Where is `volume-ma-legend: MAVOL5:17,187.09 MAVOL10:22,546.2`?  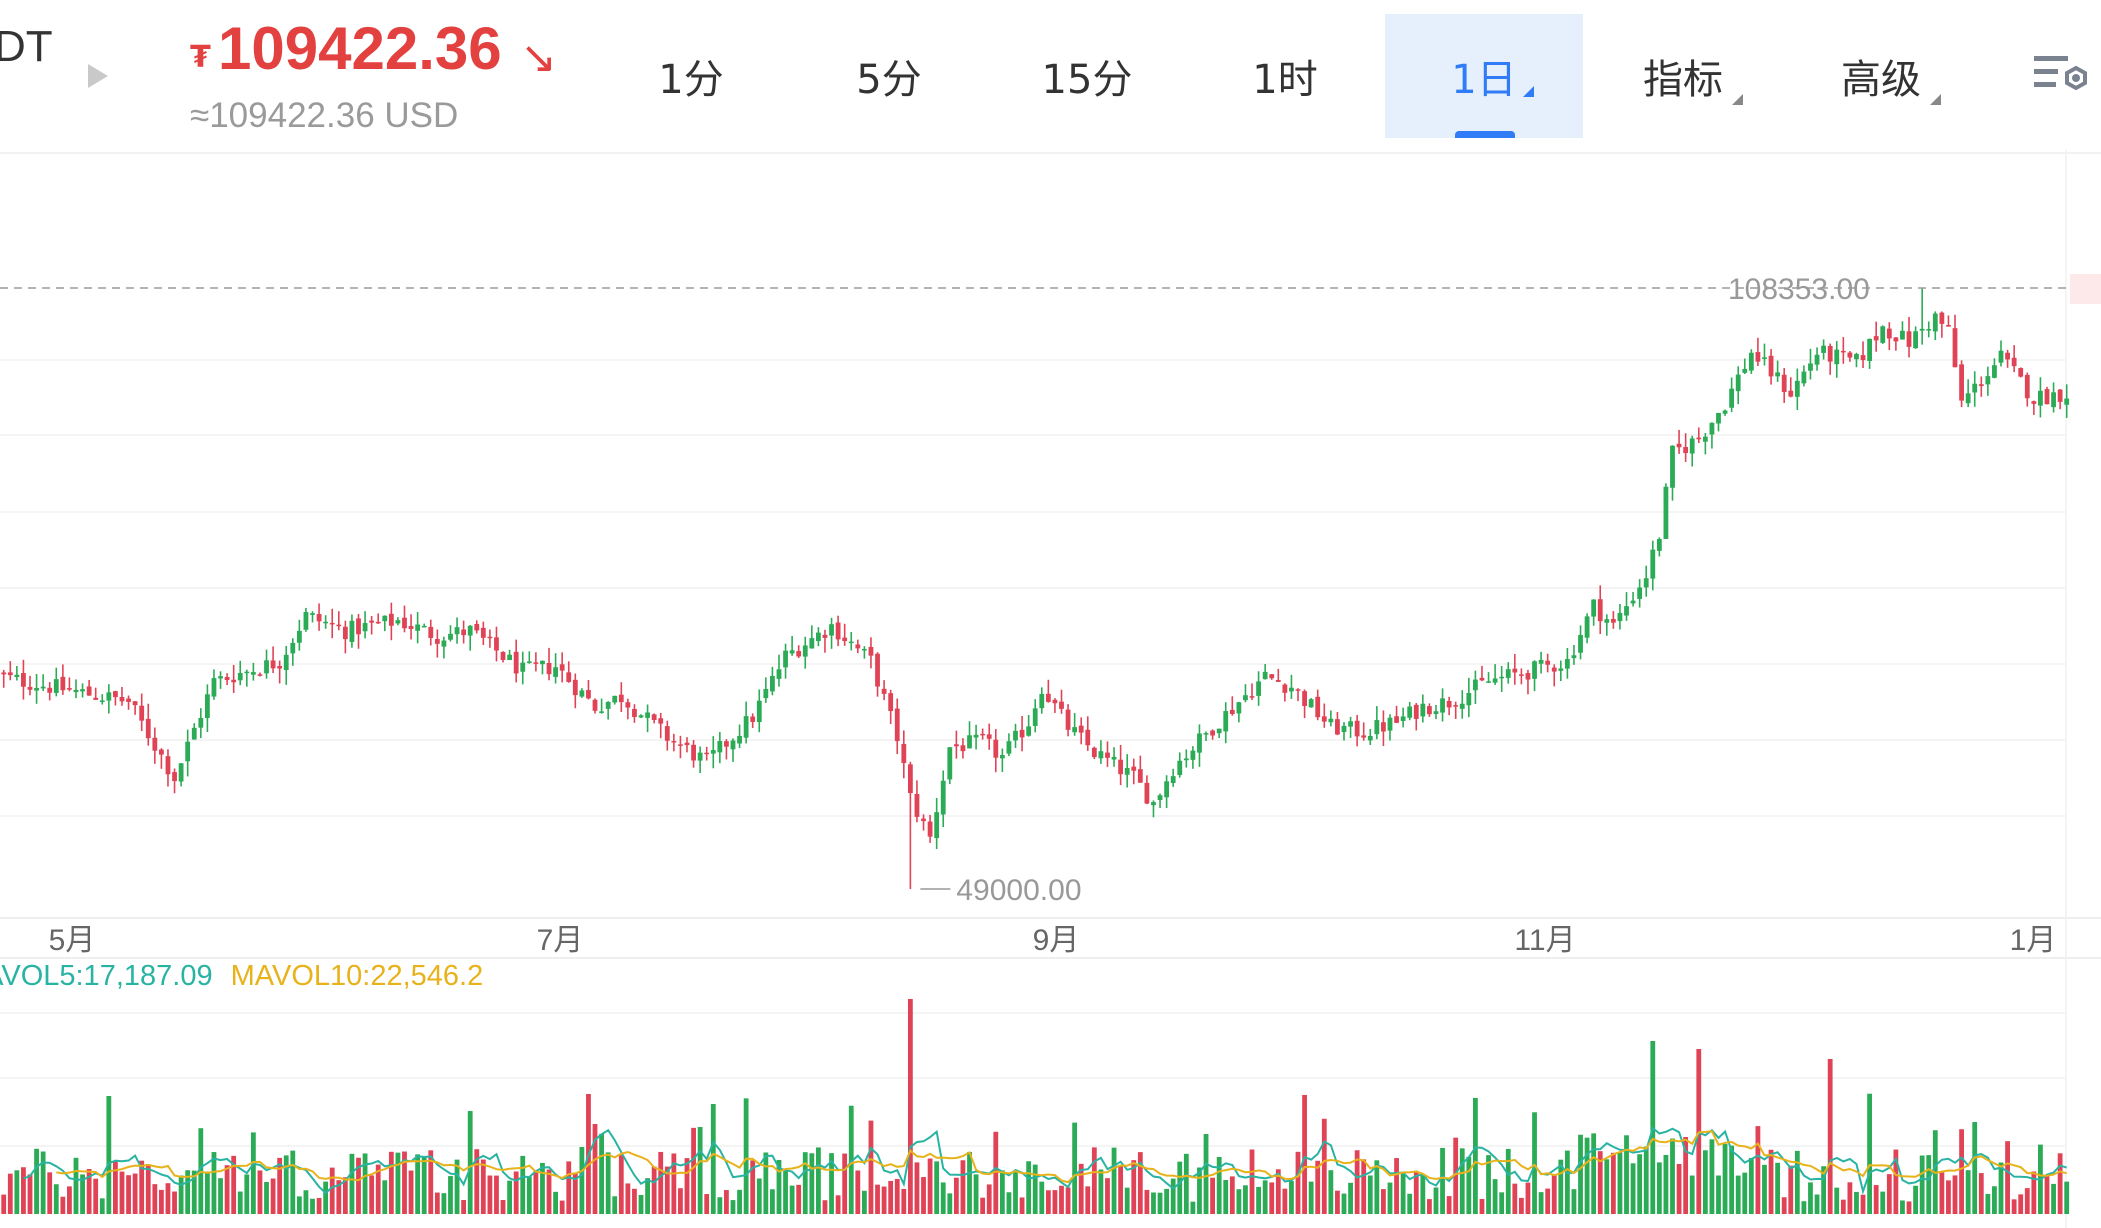
volume-ma-legend: MAVOL5:17,187.09 MAVOL10:22,546.2 is located at coordinates (241, 976).